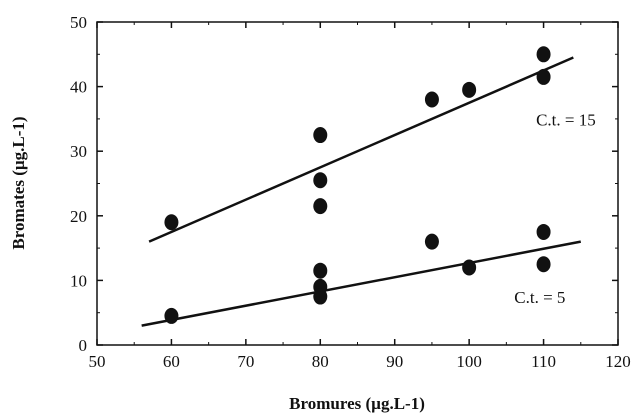 The width and height of the screenshot is (633, 418). What do you see at coordinates (469, 361) in the screenshot?
I see `x-tick-label: 100` at bounding box center [469, 361].